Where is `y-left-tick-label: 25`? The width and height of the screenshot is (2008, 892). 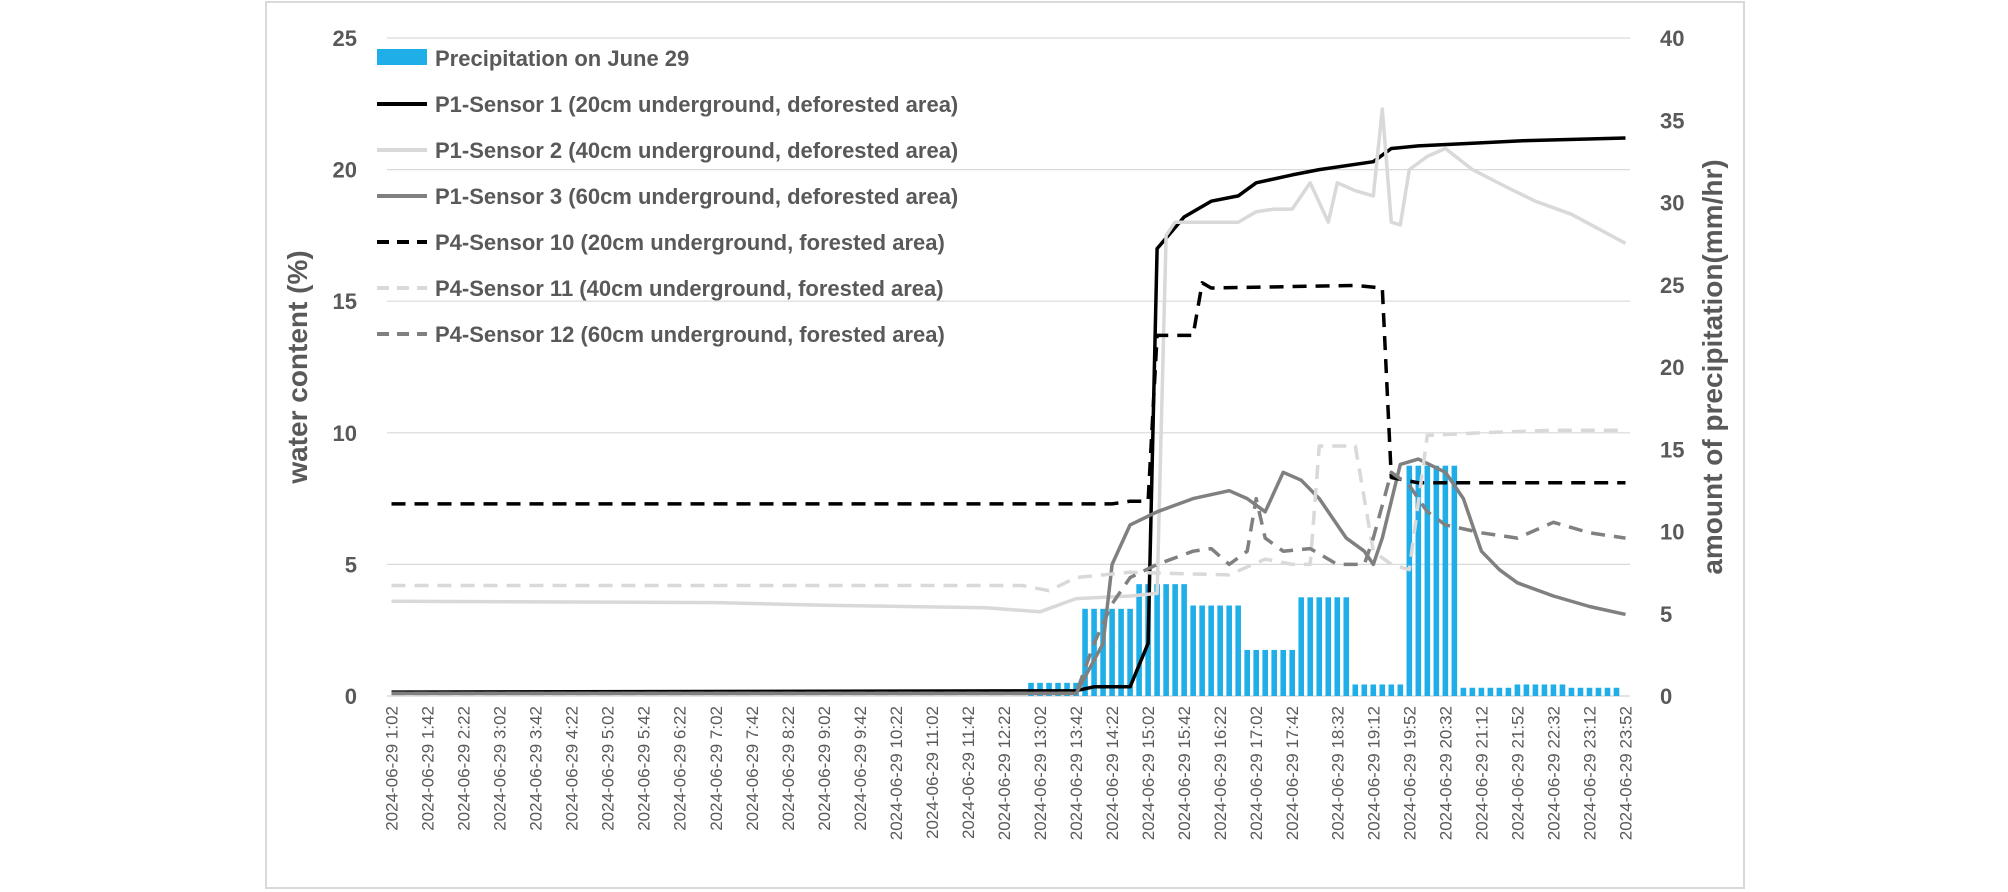 y-left-tick-label: 25 is located at coordinates (345, 38).